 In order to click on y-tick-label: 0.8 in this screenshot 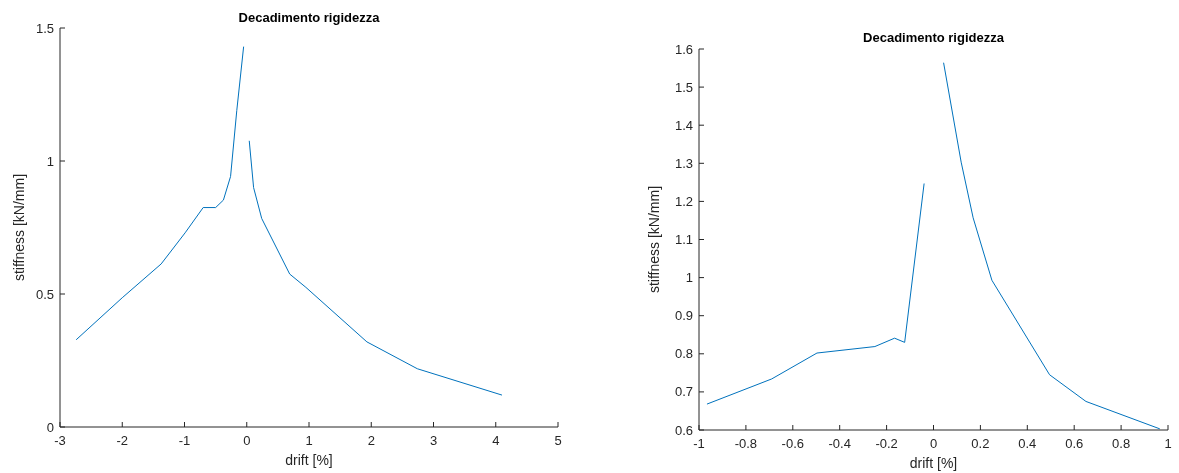, I will do `click(683, 354)`.